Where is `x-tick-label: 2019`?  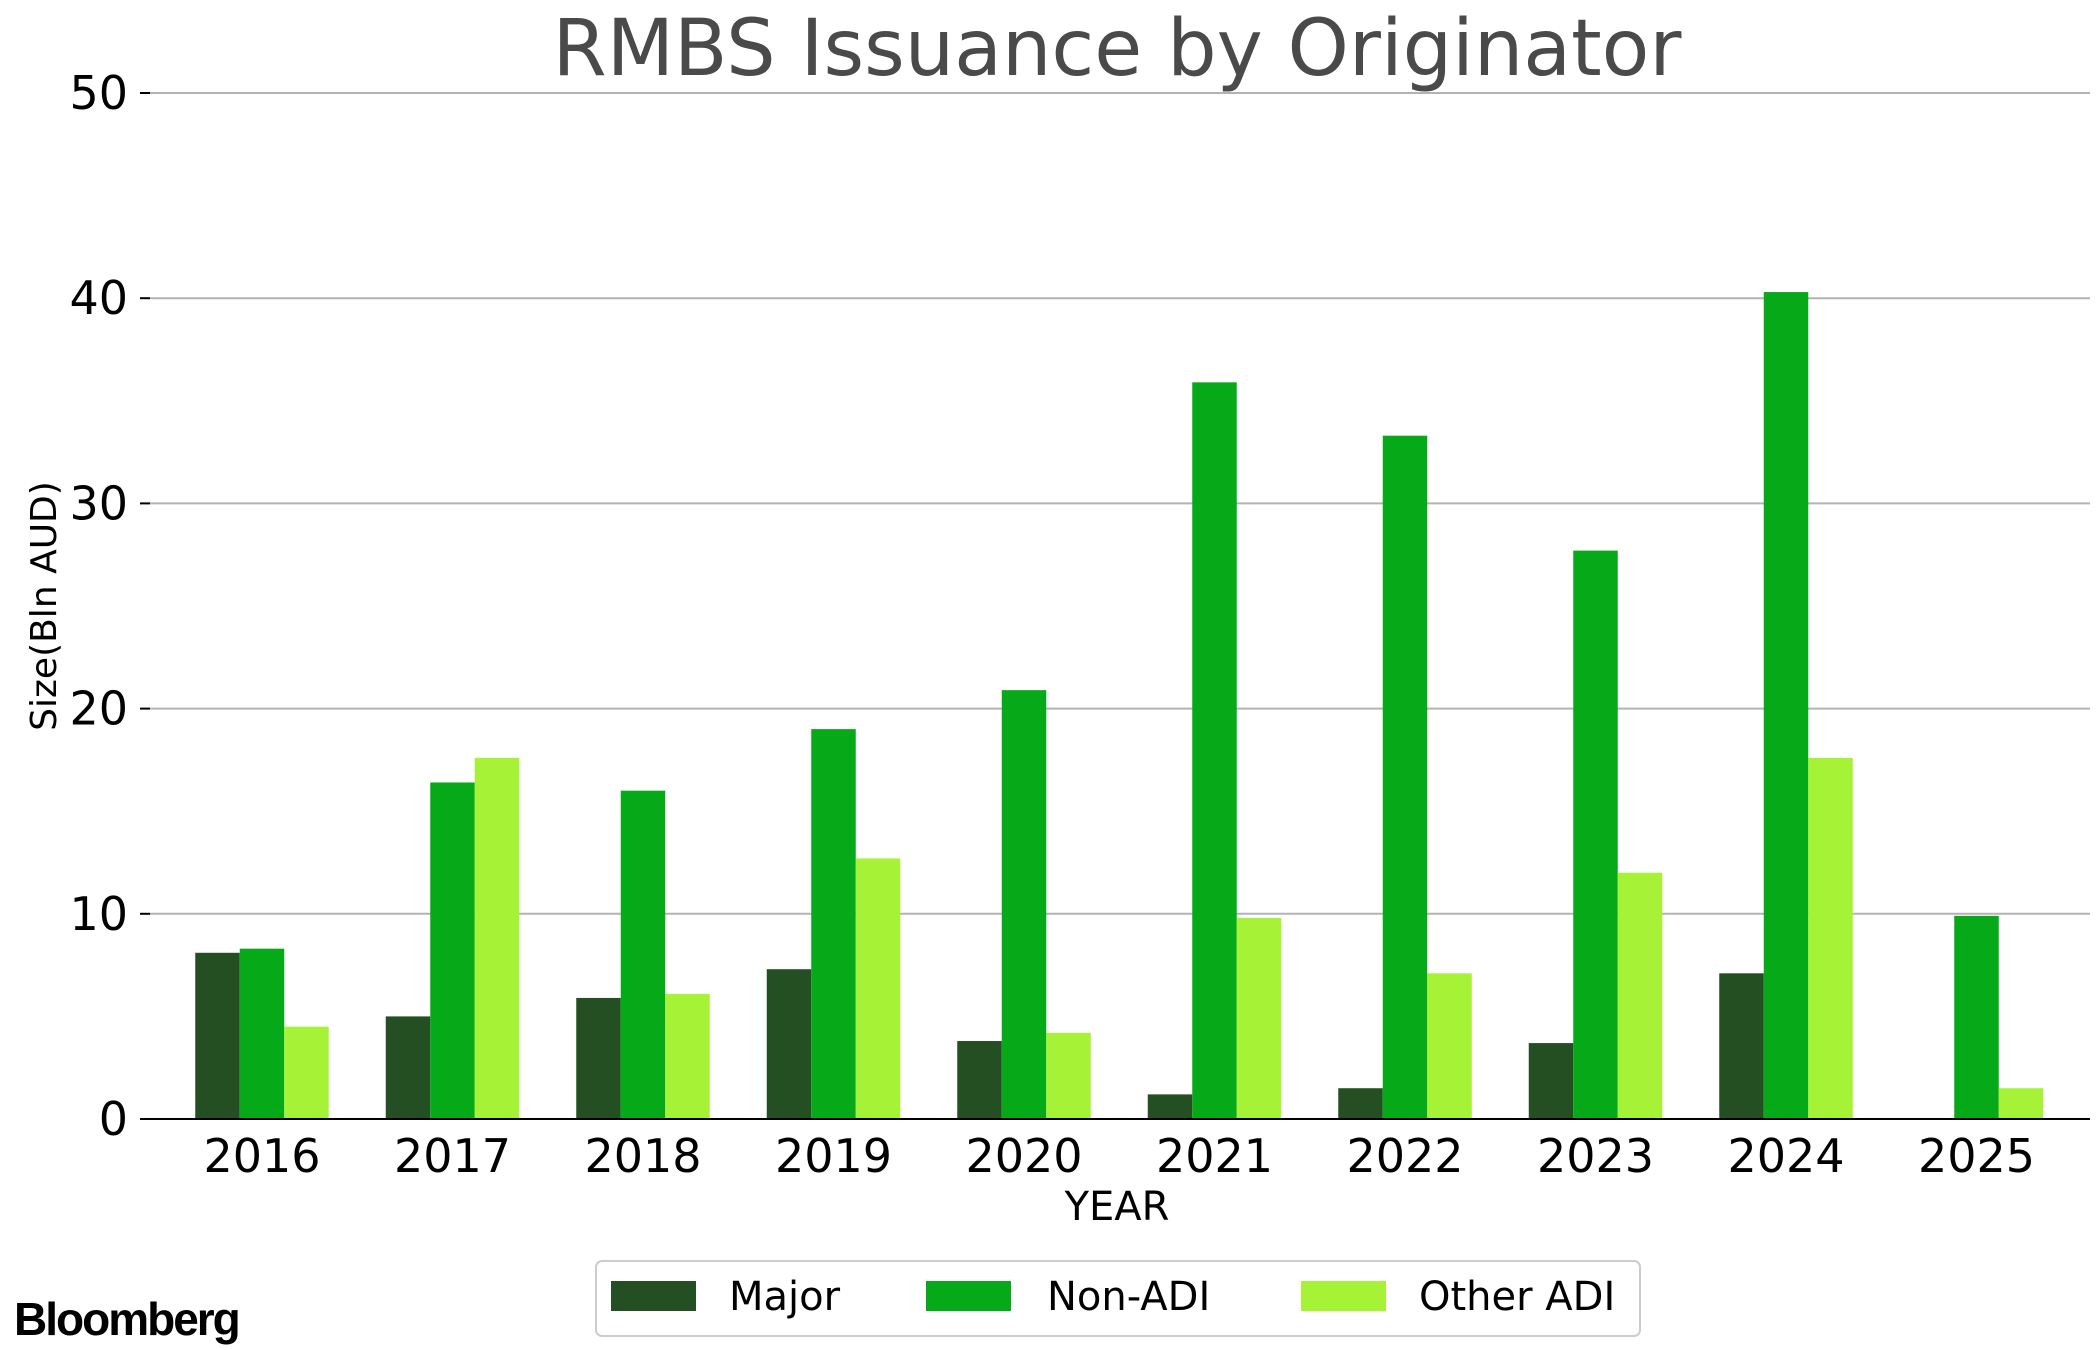
x-tick-label: 2019 is located at coordinates (833, 1156).